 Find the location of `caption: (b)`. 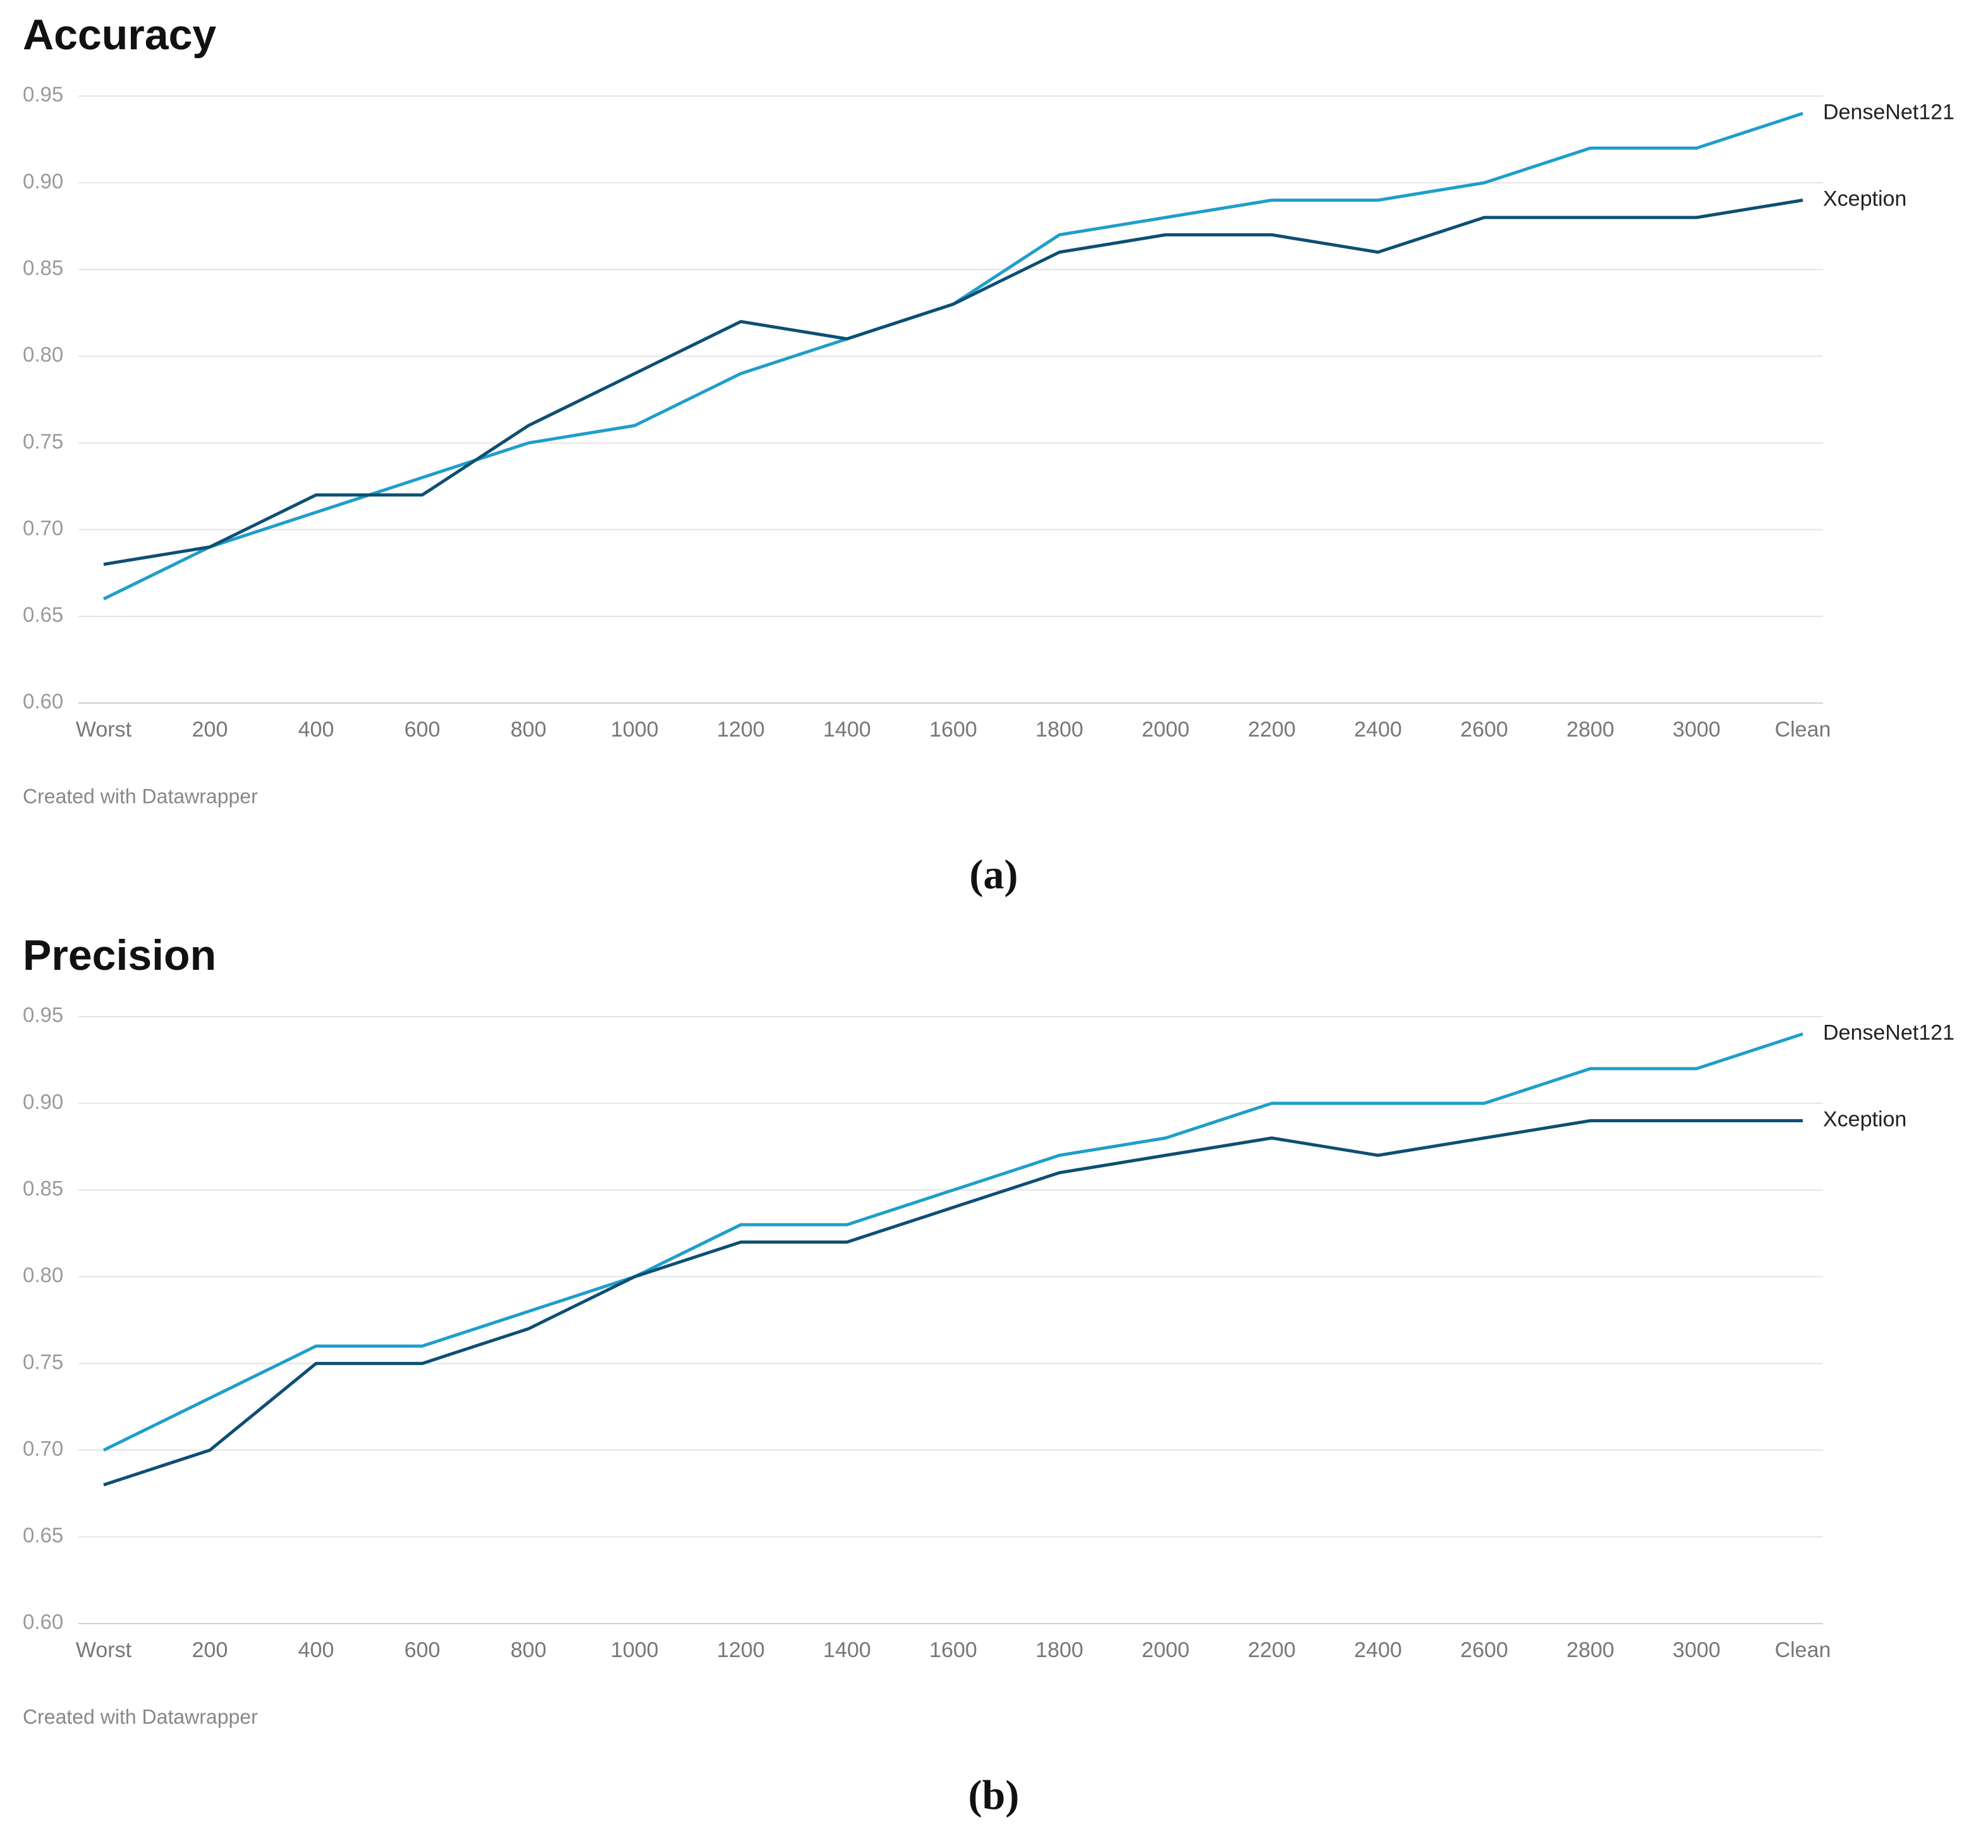

caption: (b) is located at coordinates (994, 1795).